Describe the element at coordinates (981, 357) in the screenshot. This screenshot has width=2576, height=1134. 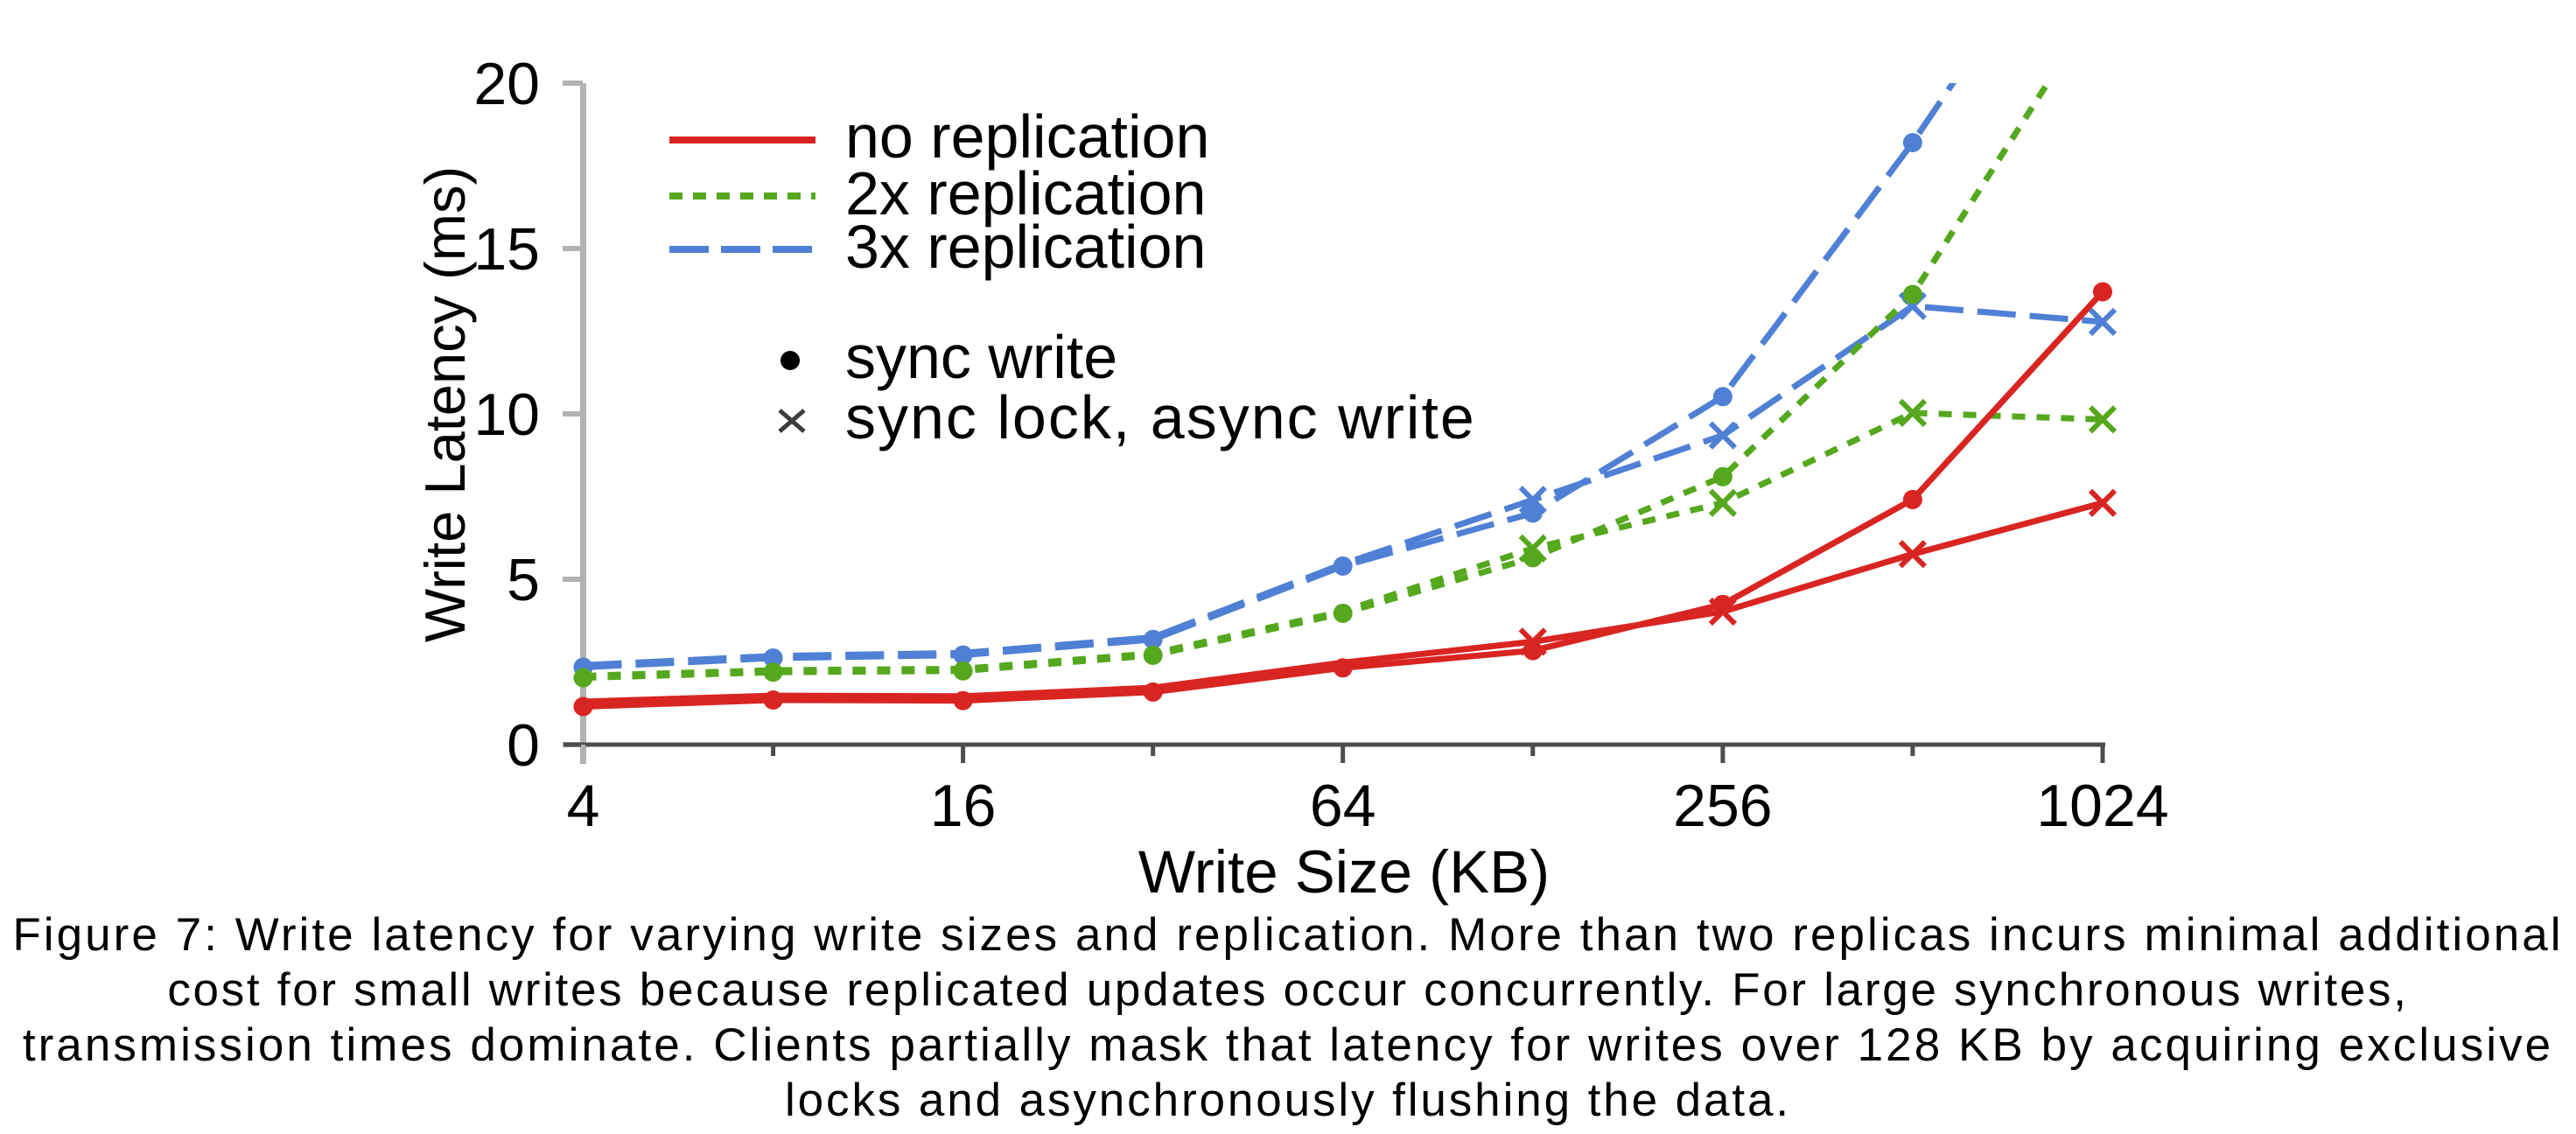
I see `svg-text: sync write` at that location.